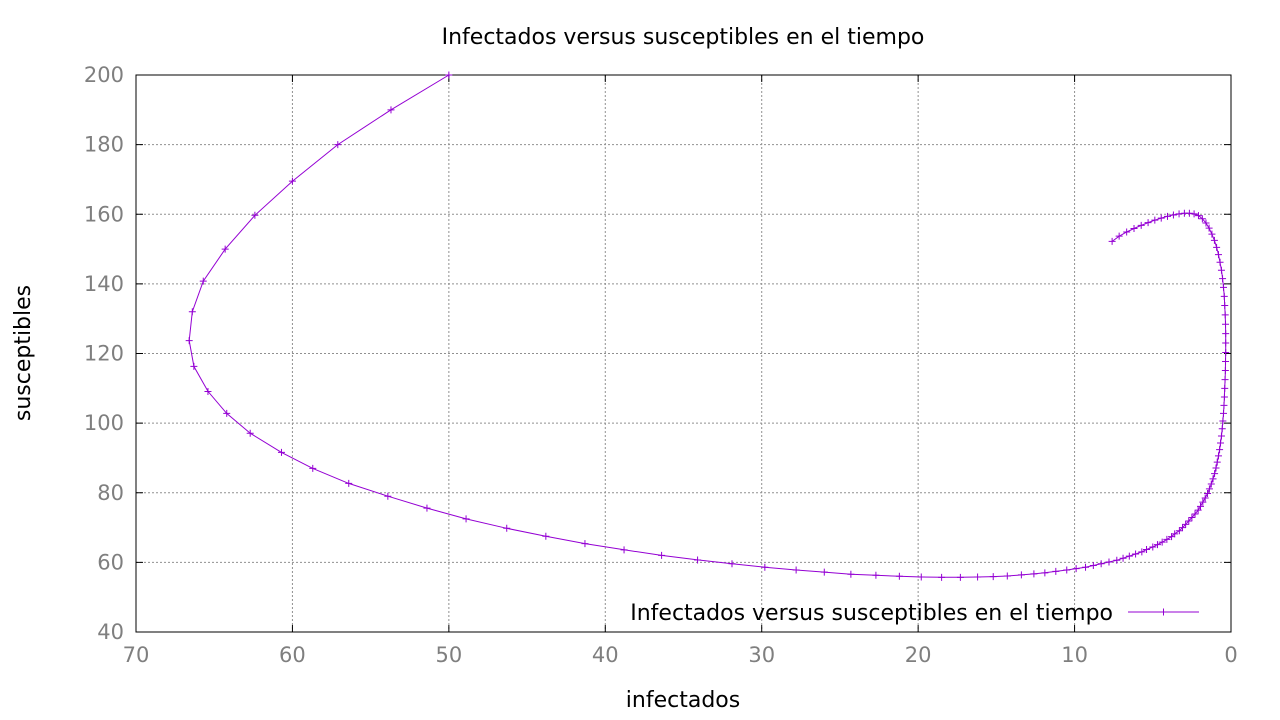 Image resolution: width=1280 pixels, height=720 pixels. Describe the element at coordinates (104, 75) in the screenshot. I see `y-tick-label: 200` at that location.